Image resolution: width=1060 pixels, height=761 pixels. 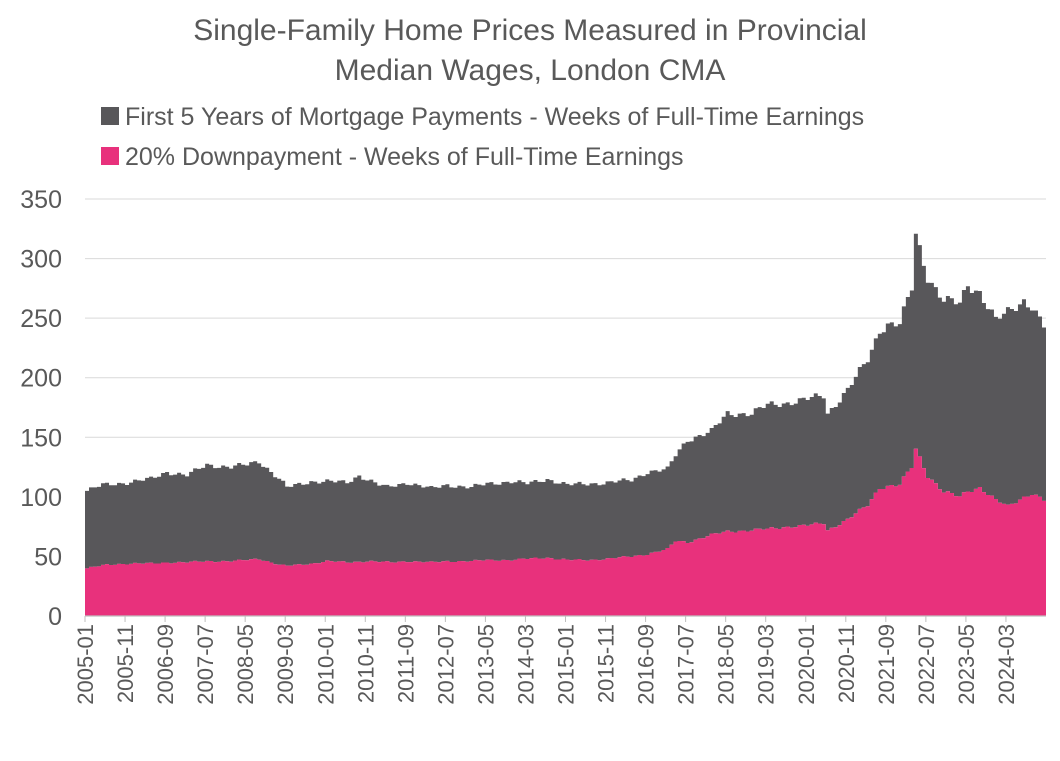 What do you see at coordinates (530, 70) in the screenshot?
I see `chart-title-line-2: Median Wages, London CMA` at bounding box center [530, 70].